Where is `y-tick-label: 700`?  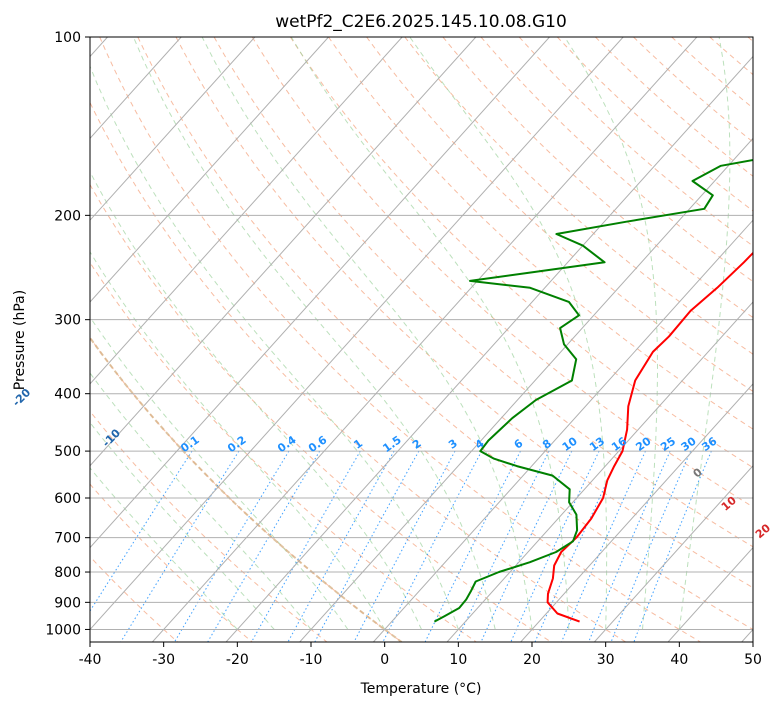
y-tick-label: 700 is located at coordinates (67, 539).